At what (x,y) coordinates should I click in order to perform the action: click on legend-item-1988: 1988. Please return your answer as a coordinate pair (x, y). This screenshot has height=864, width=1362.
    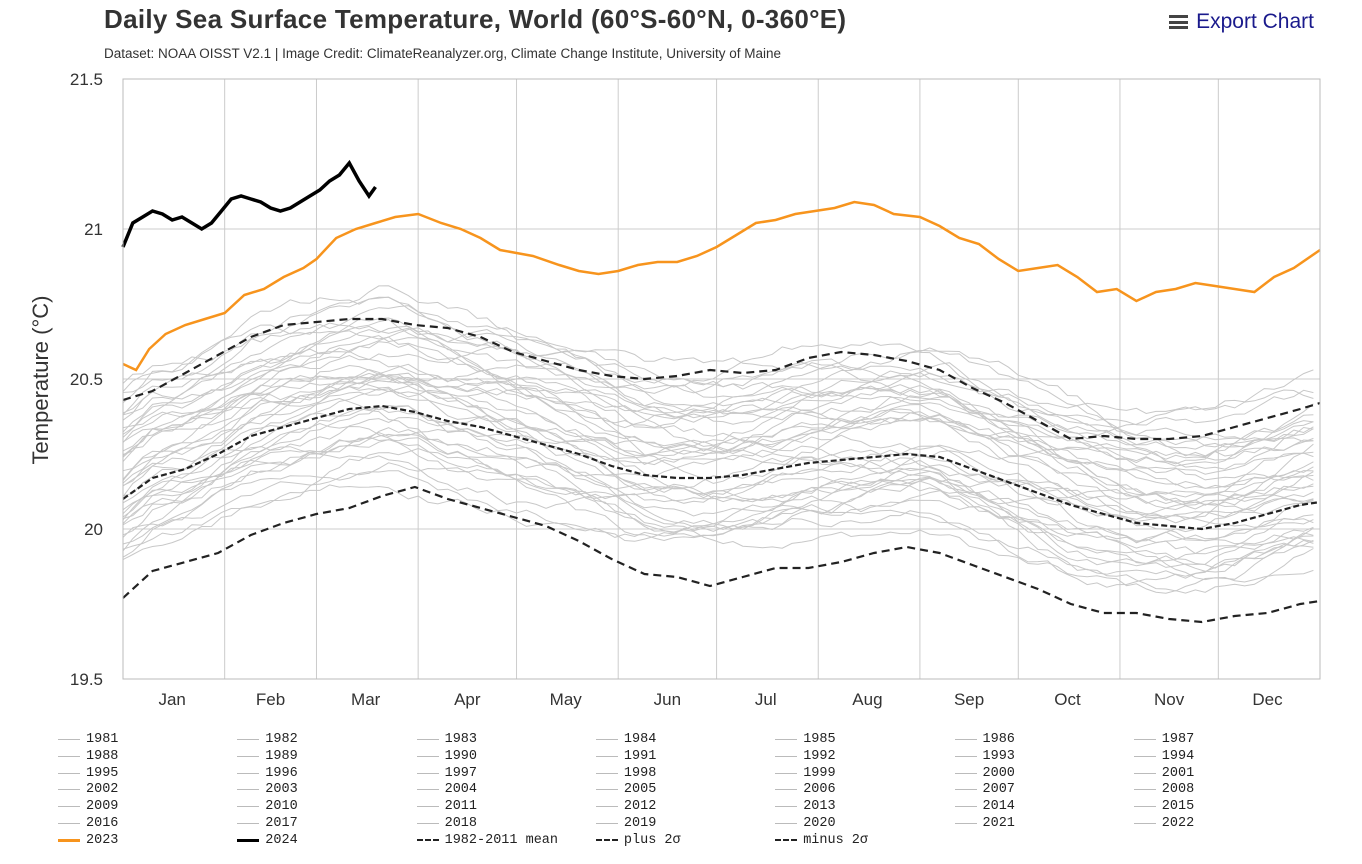
    Looking at the image, I should click on (88, 756).